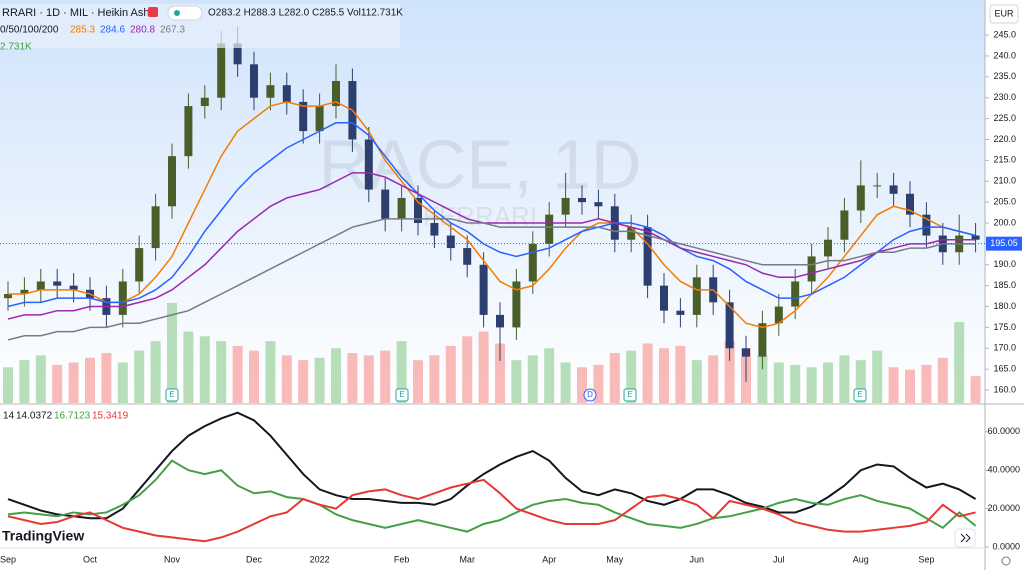 The image size is (1024, 570). I want to click on x-tick-label: Aug, so click(861, 559).